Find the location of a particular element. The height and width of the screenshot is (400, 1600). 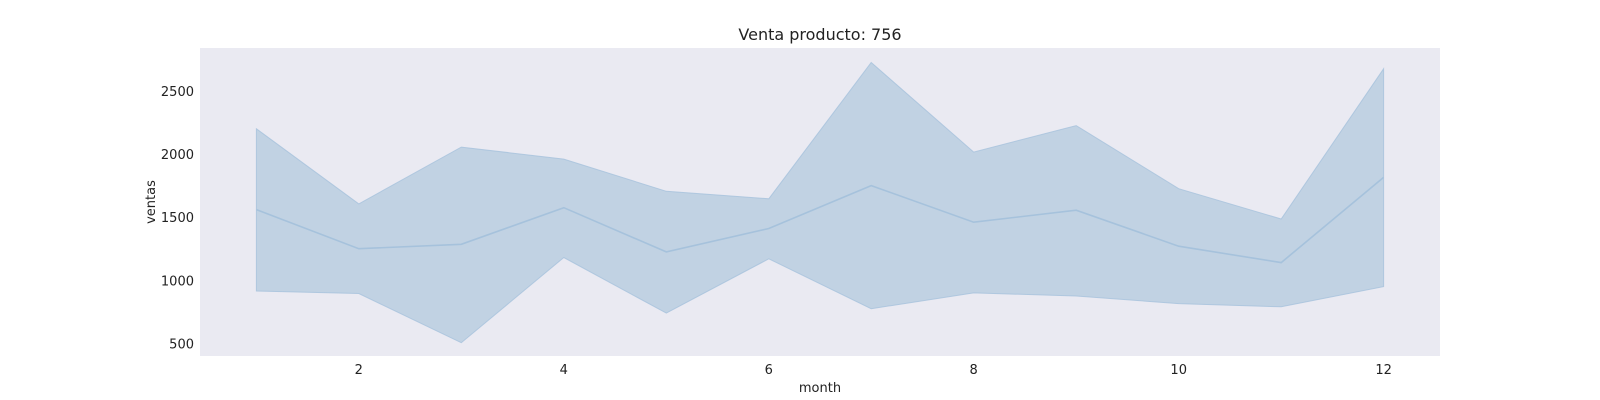

chart-title: Venta producto: 756 is located at coordinates (819, 34).